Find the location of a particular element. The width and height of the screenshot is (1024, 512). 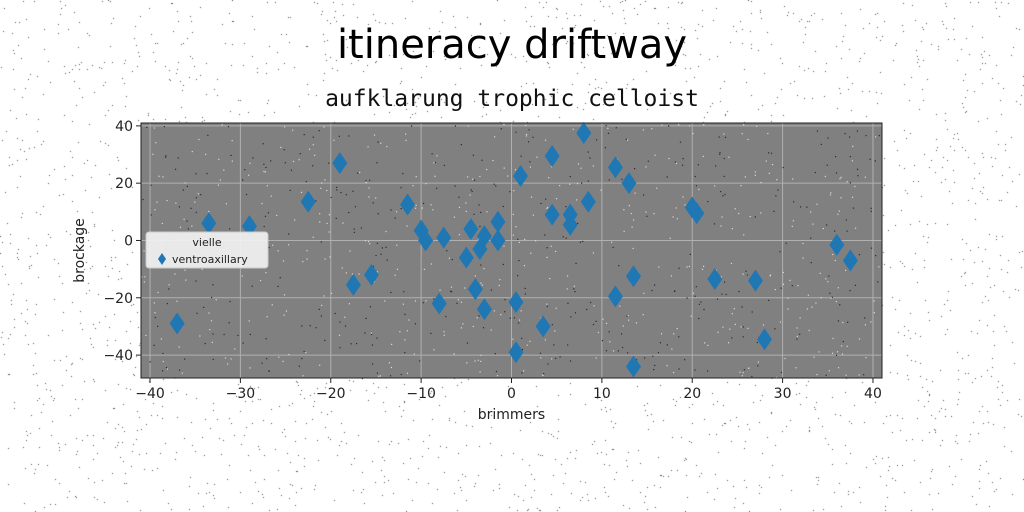

legend-label-ventroaxillary: ventroaxillary is located at coordinates (210, 259).